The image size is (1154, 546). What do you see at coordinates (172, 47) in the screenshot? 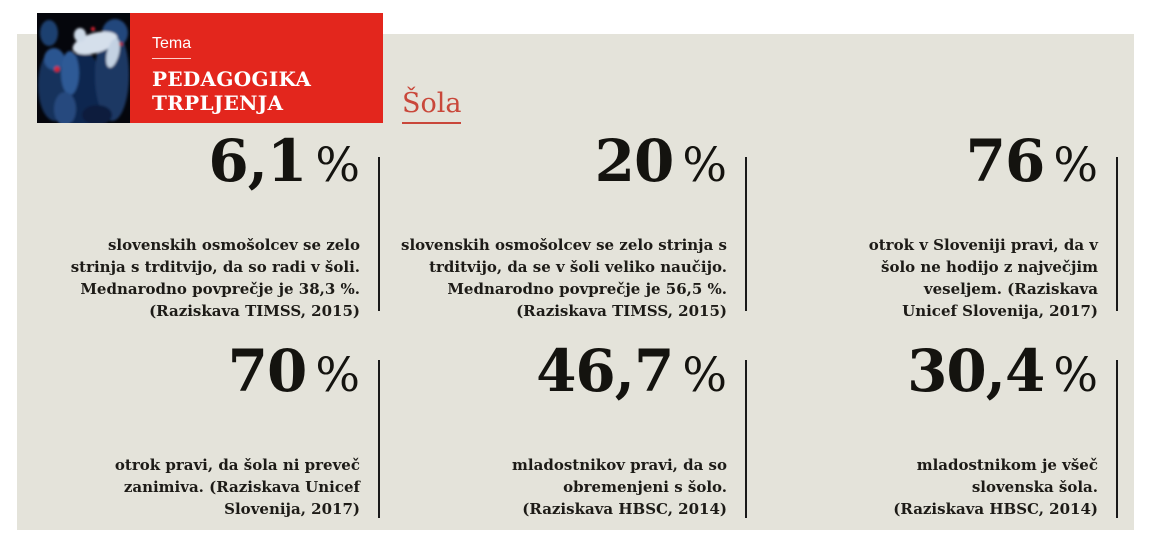
I see `topic-kicker: Tema` at bounding box center [172, 47].